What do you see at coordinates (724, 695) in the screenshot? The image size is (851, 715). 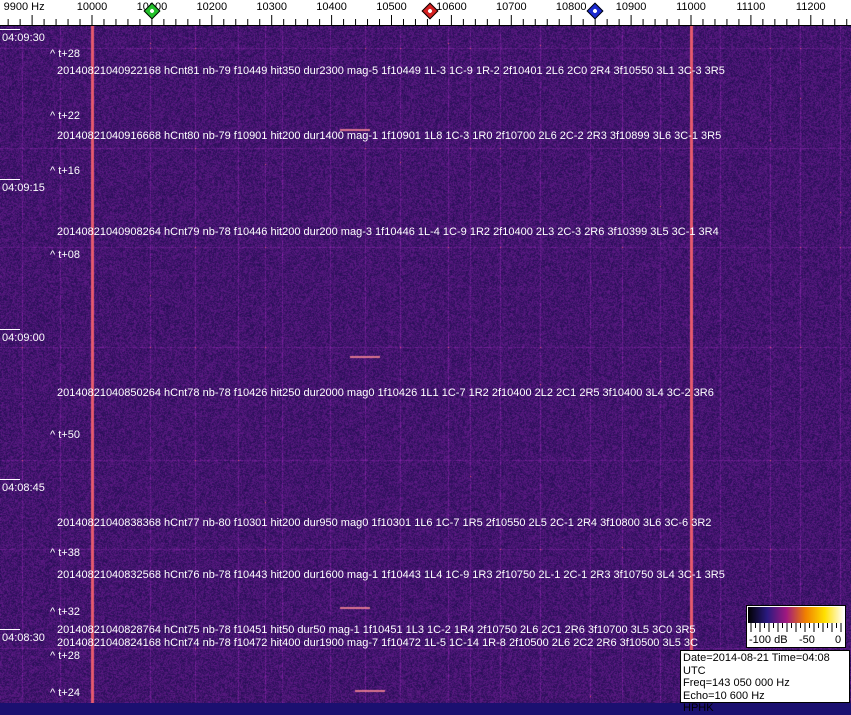 I see `info-echo: Echo=10 600 Hz` at bounding box center [724, 695].